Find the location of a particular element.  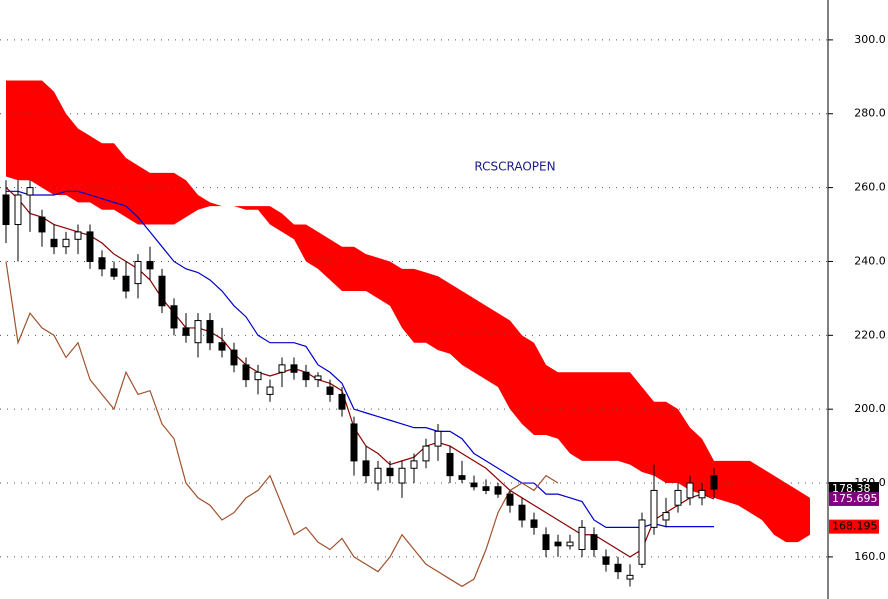

price-badge-label: 175.695 is located at coordinates (855, 498).